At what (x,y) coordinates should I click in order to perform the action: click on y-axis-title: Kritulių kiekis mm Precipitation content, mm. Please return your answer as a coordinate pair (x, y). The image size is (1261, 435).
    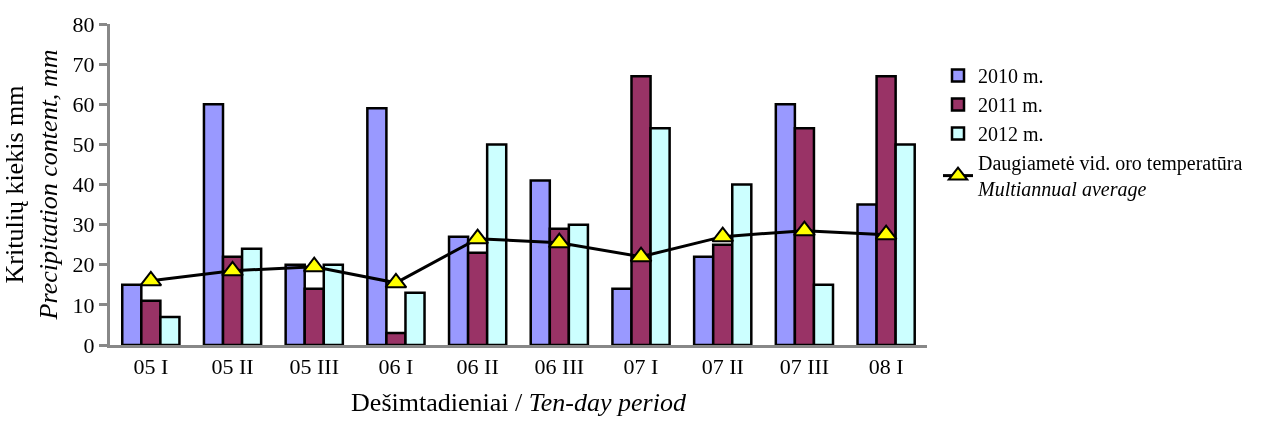
    Looking at the image, I should click on (31, 185).